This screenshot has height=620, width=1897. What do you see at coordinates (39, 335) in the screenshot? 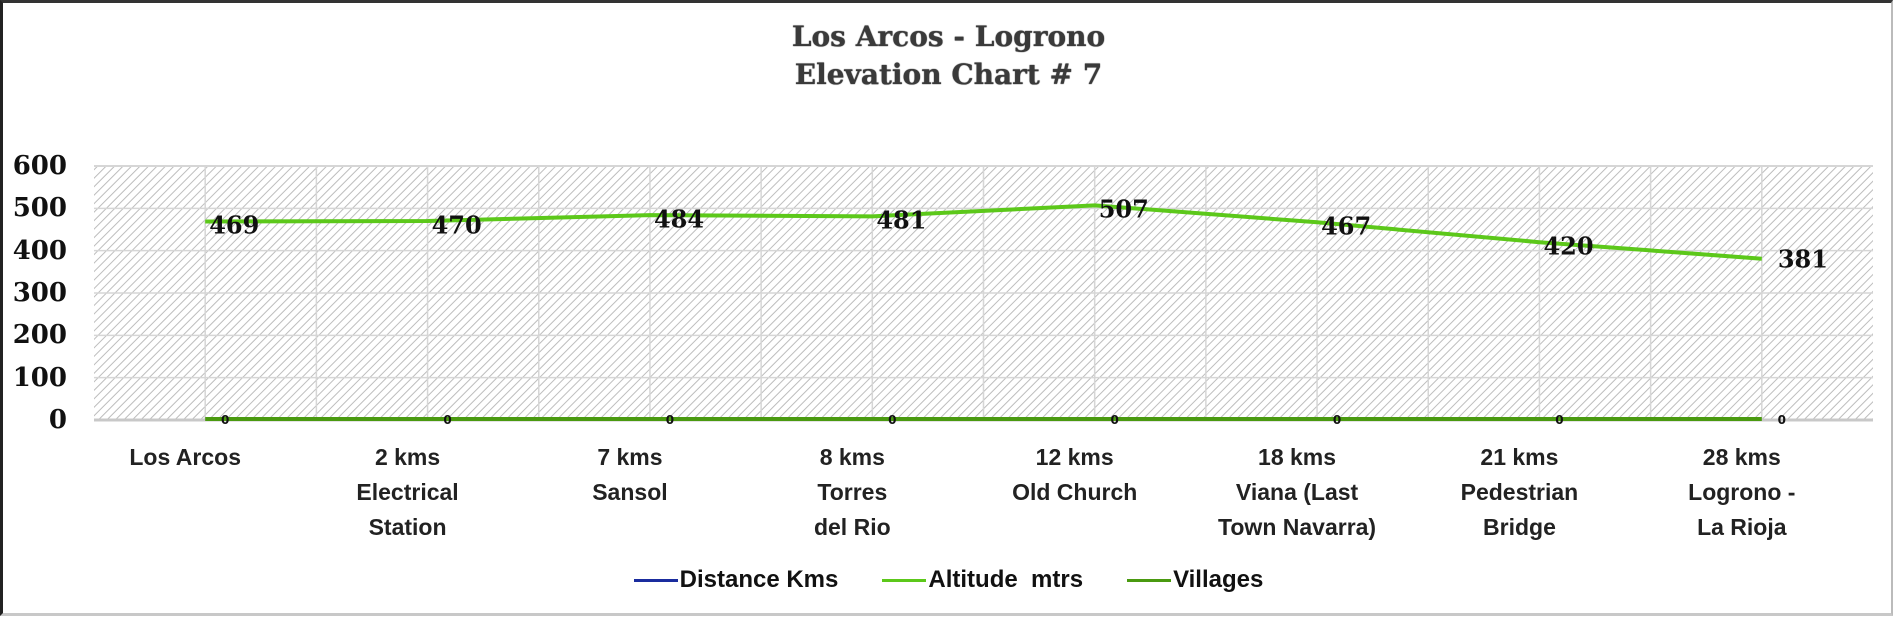
I see `y-tick-label: 200` at bounding box center [39, 335].